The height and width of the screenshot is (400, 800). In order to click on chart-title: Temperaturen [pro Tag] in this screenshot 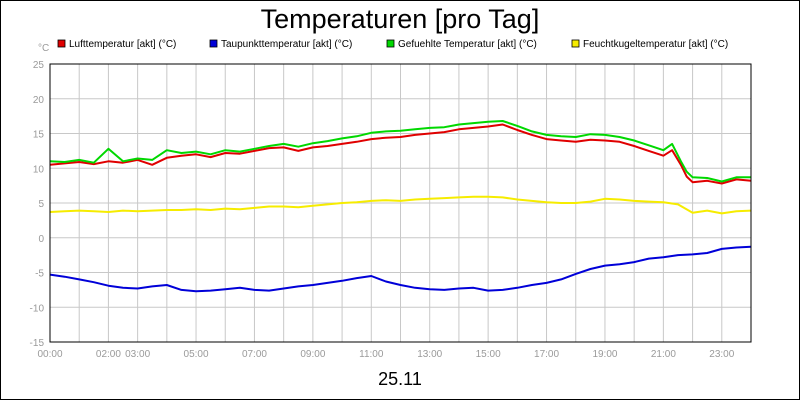, I will do `click(400, 19)`.